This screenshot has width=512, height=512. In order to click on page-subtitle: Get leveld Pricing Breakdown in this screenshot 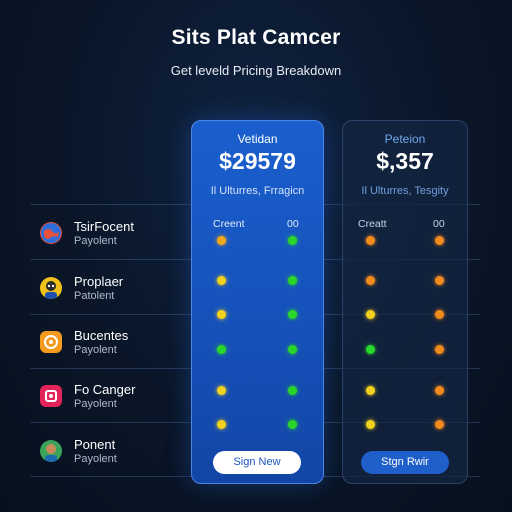, I will do `click(256, 70)`.